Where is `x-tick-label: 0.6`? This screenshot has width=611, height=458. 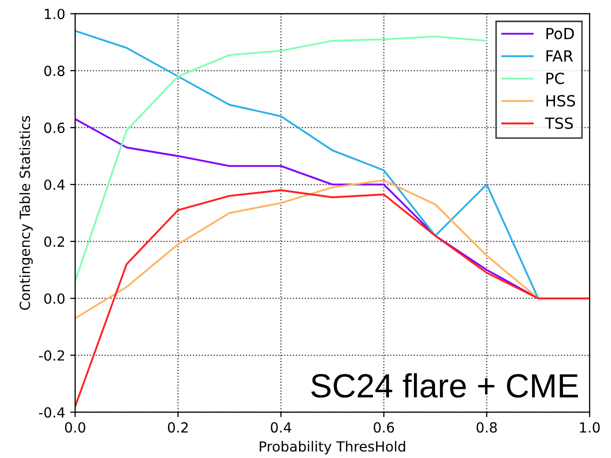 x-tick-label: 0.6 is located at coordinates (384, 427).